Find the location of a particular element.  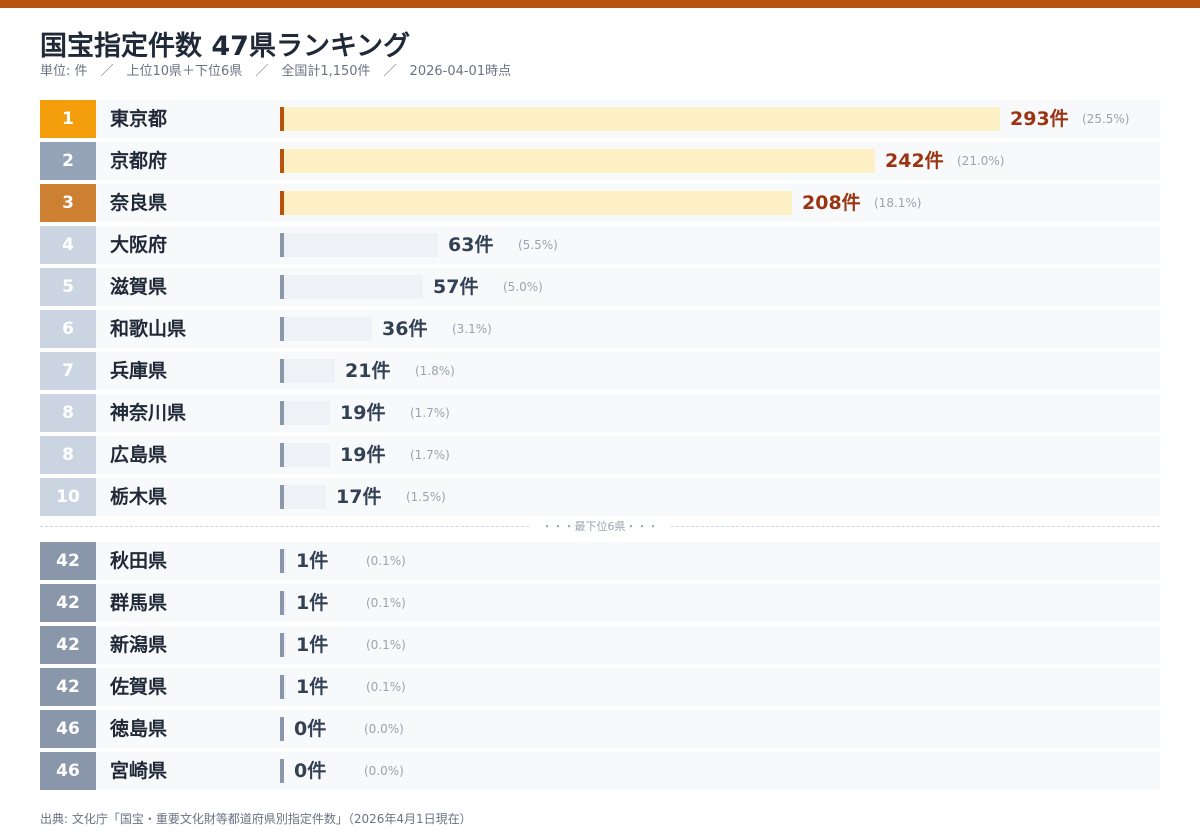

rank-badge: 1 is located at coordinates (68, 119).